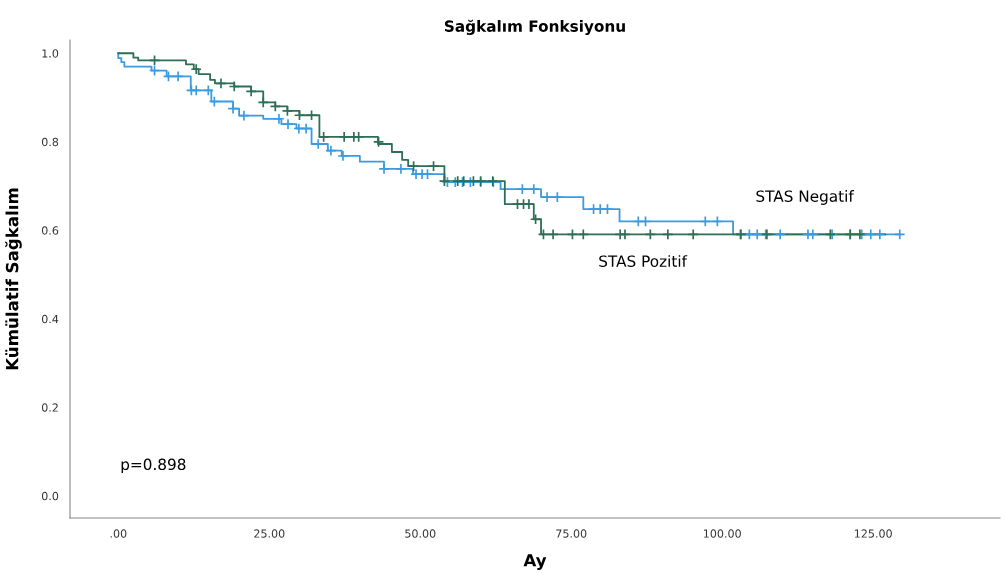  I want to click on series-label: STAS Negatif, so click(805, 197).